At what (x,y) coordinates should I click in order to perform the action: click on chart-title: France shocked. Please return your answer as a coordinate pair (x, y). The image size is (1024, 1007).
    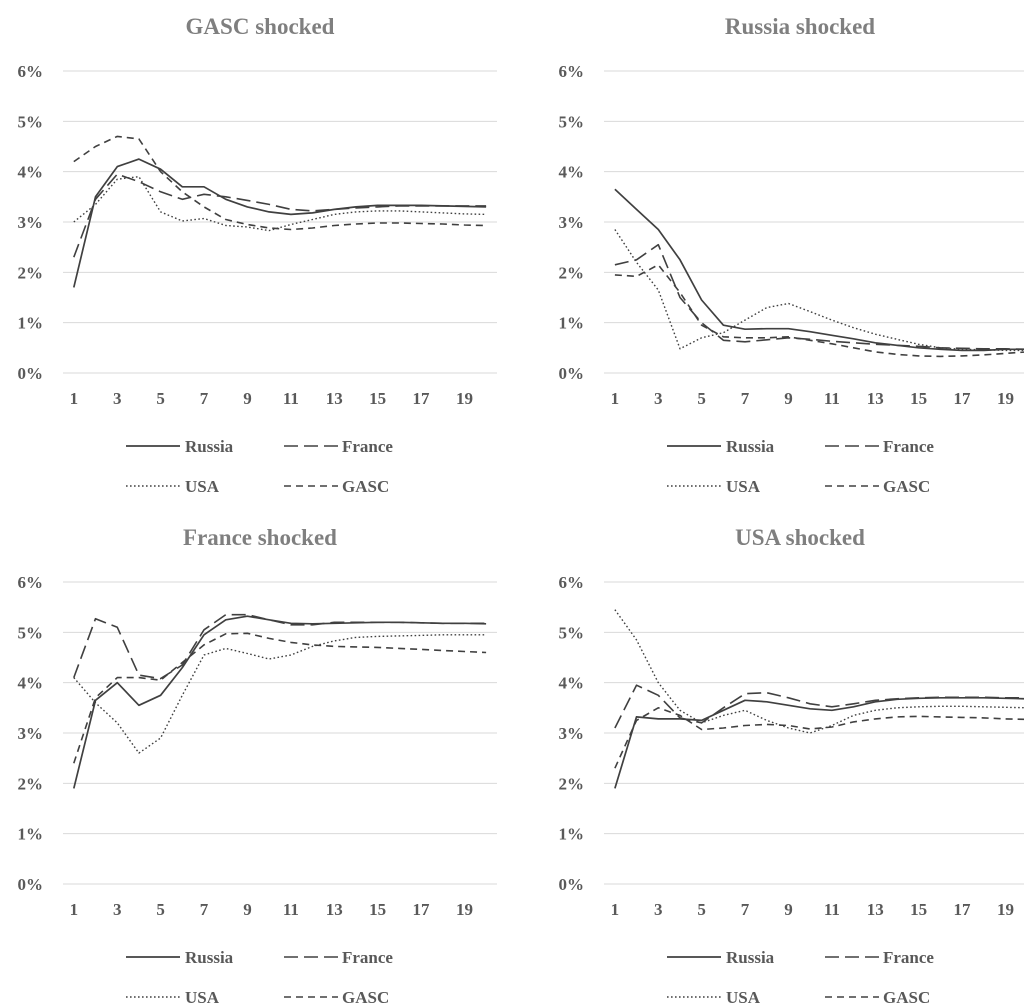
    Looking at the image, I should click on (260, 537).